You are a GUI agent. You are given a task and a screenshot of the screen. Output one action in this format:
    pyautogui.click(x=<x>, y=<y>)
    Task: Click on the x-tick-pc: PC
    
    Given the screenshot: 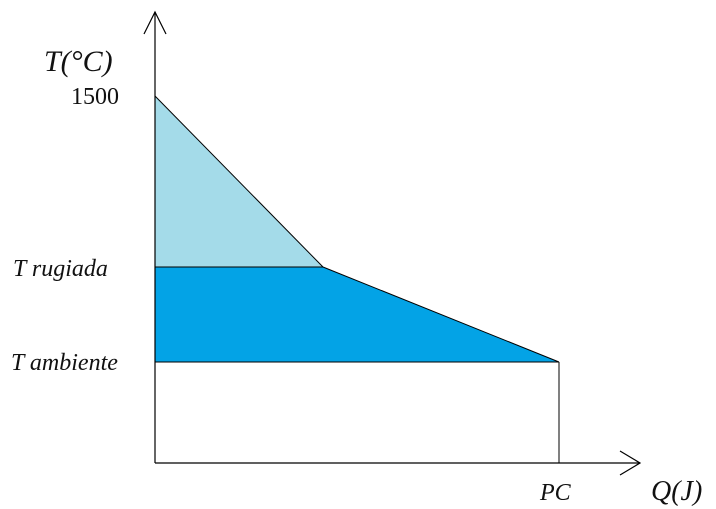 What is the action you would take?
    pyautogui.click(x=555, y=493)
    